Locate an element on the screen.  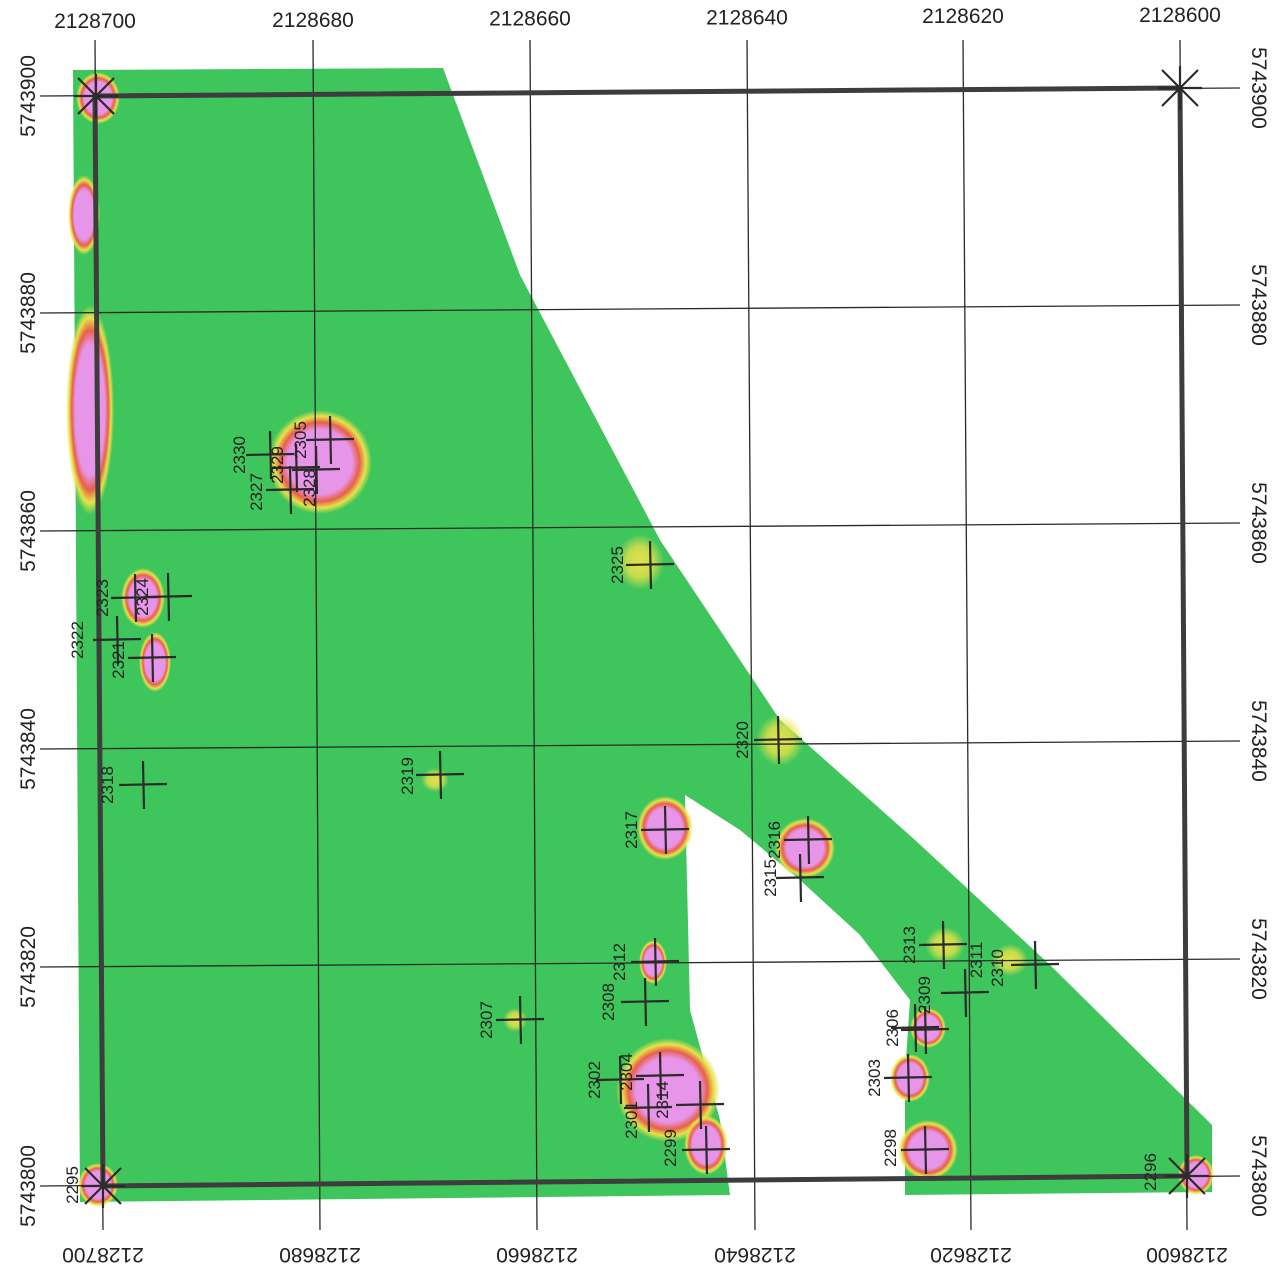
survey-point-2301: 2301 is located at coordinates (647, 1111).